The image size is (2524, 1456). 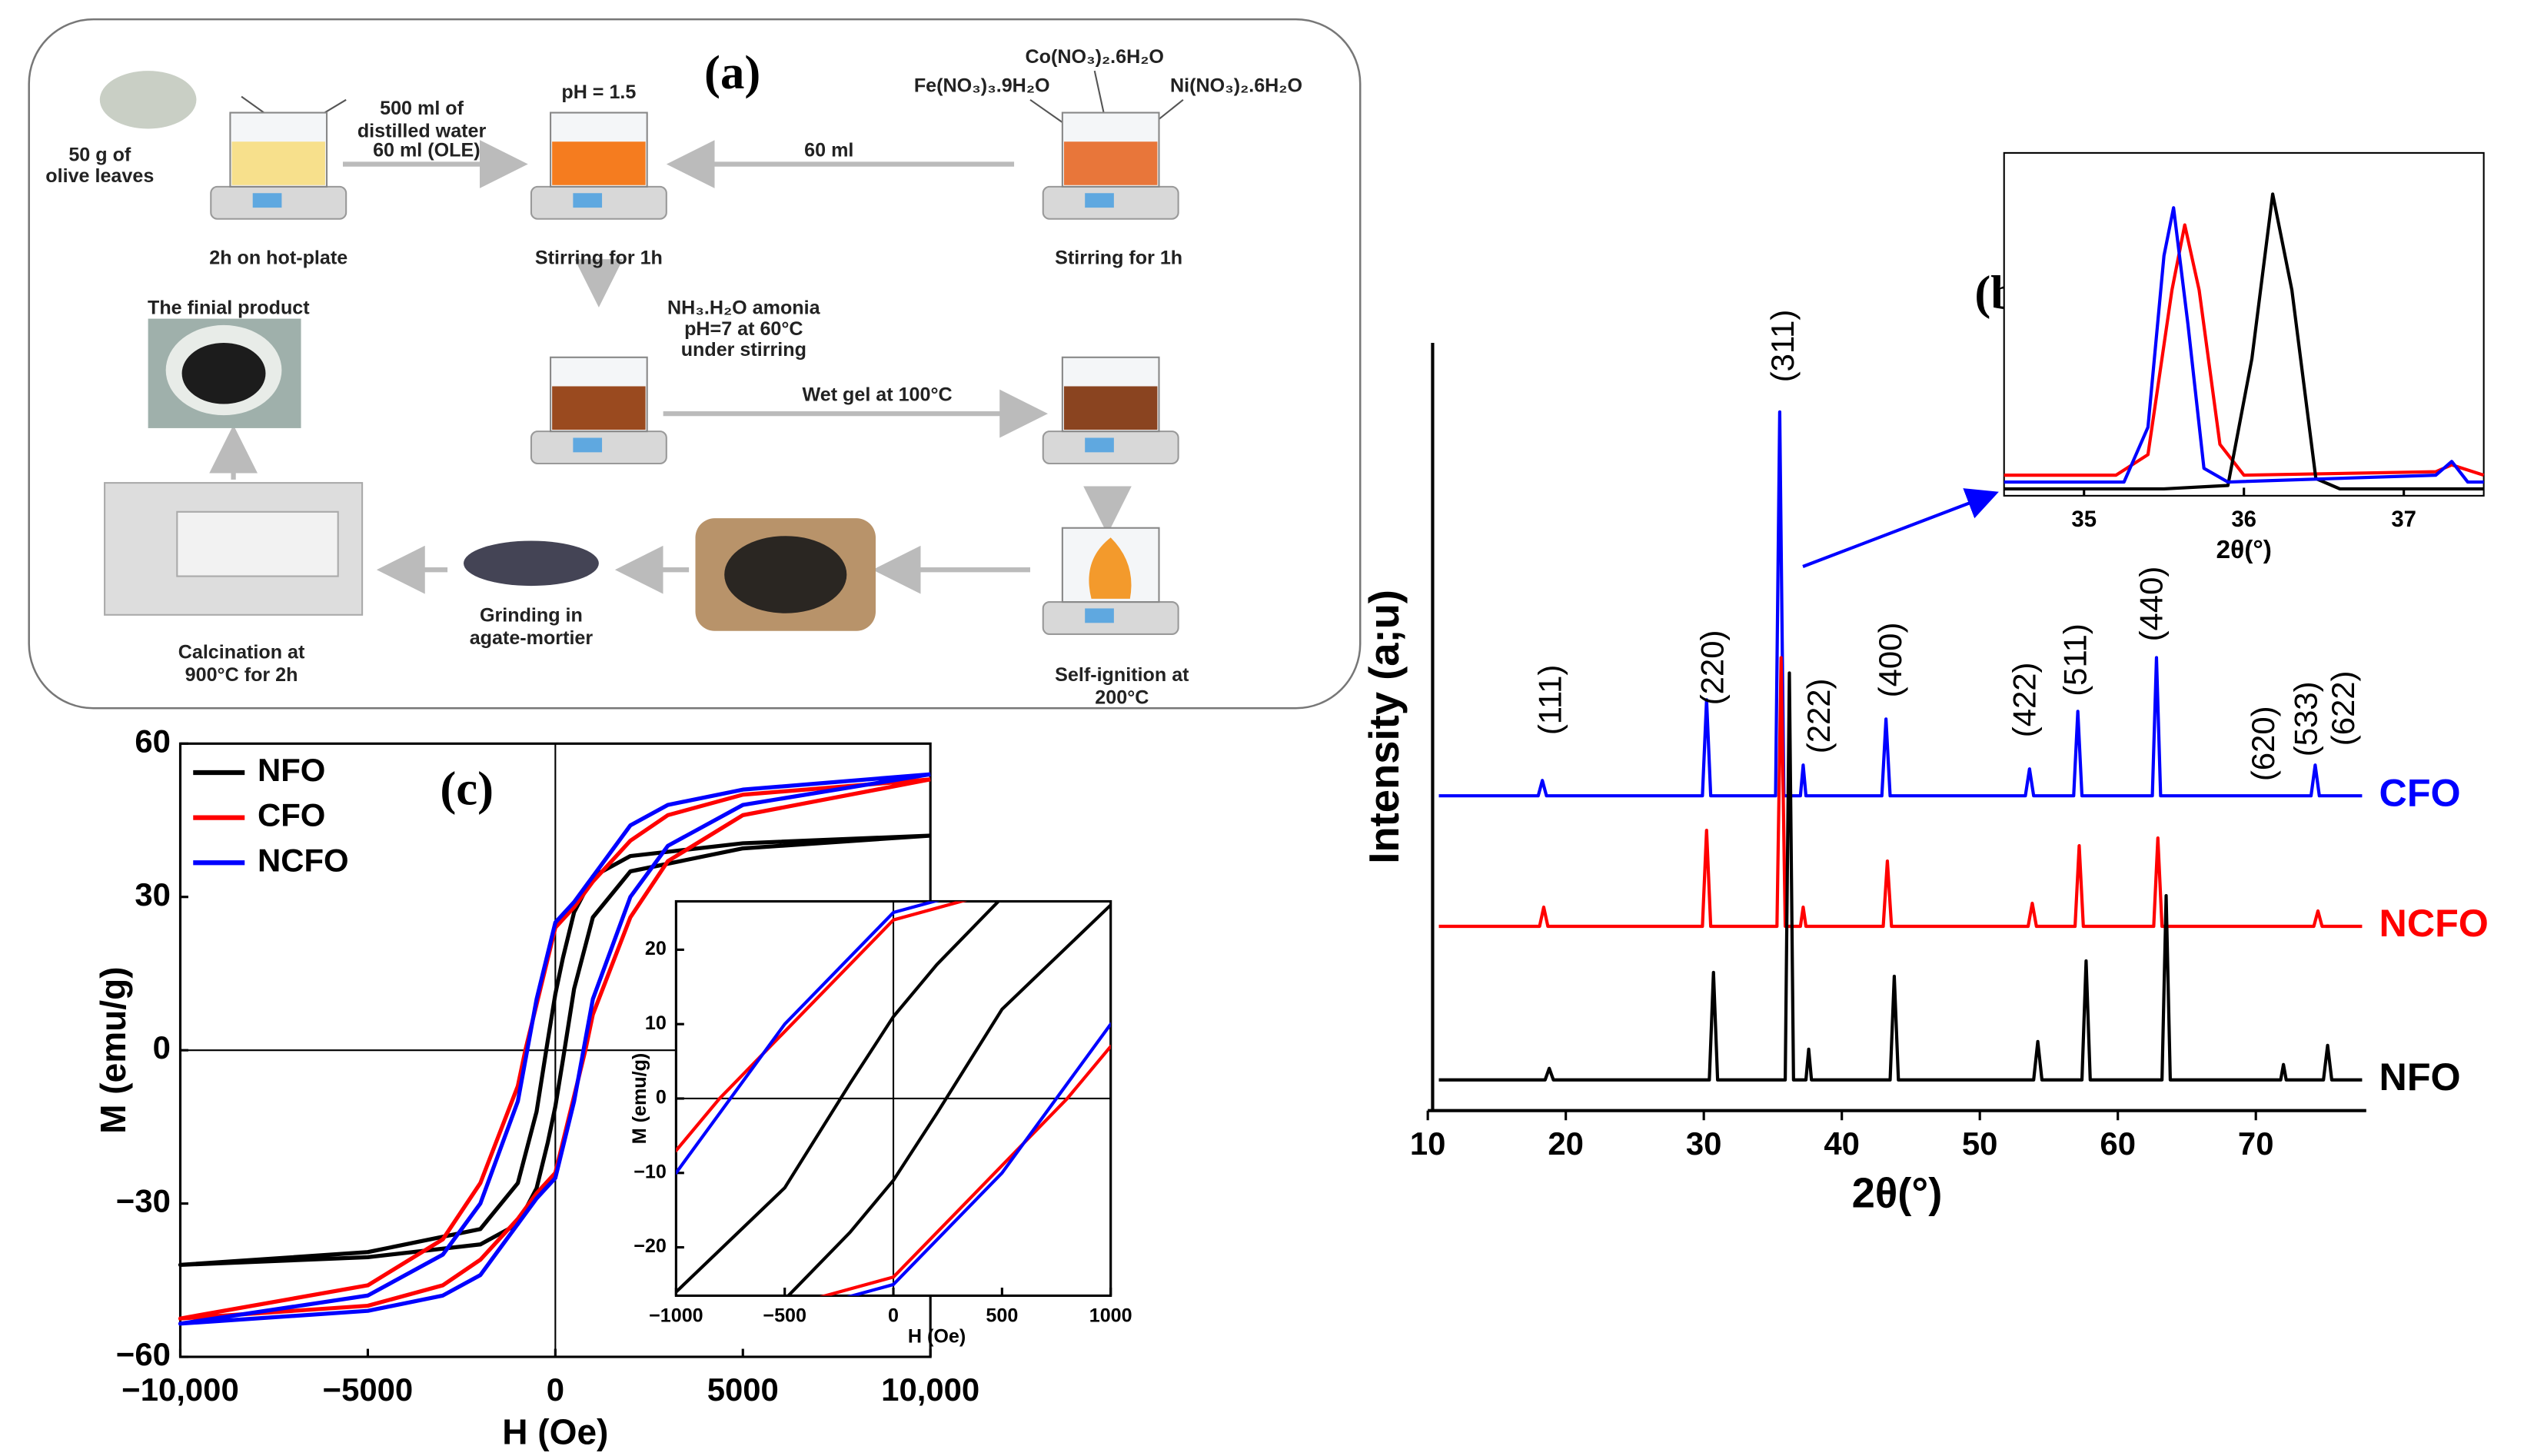 What do you see at coordinates (153, 894) in the screenshot?
I see `y-tick-label: 30` at bounding box center [153, 894].